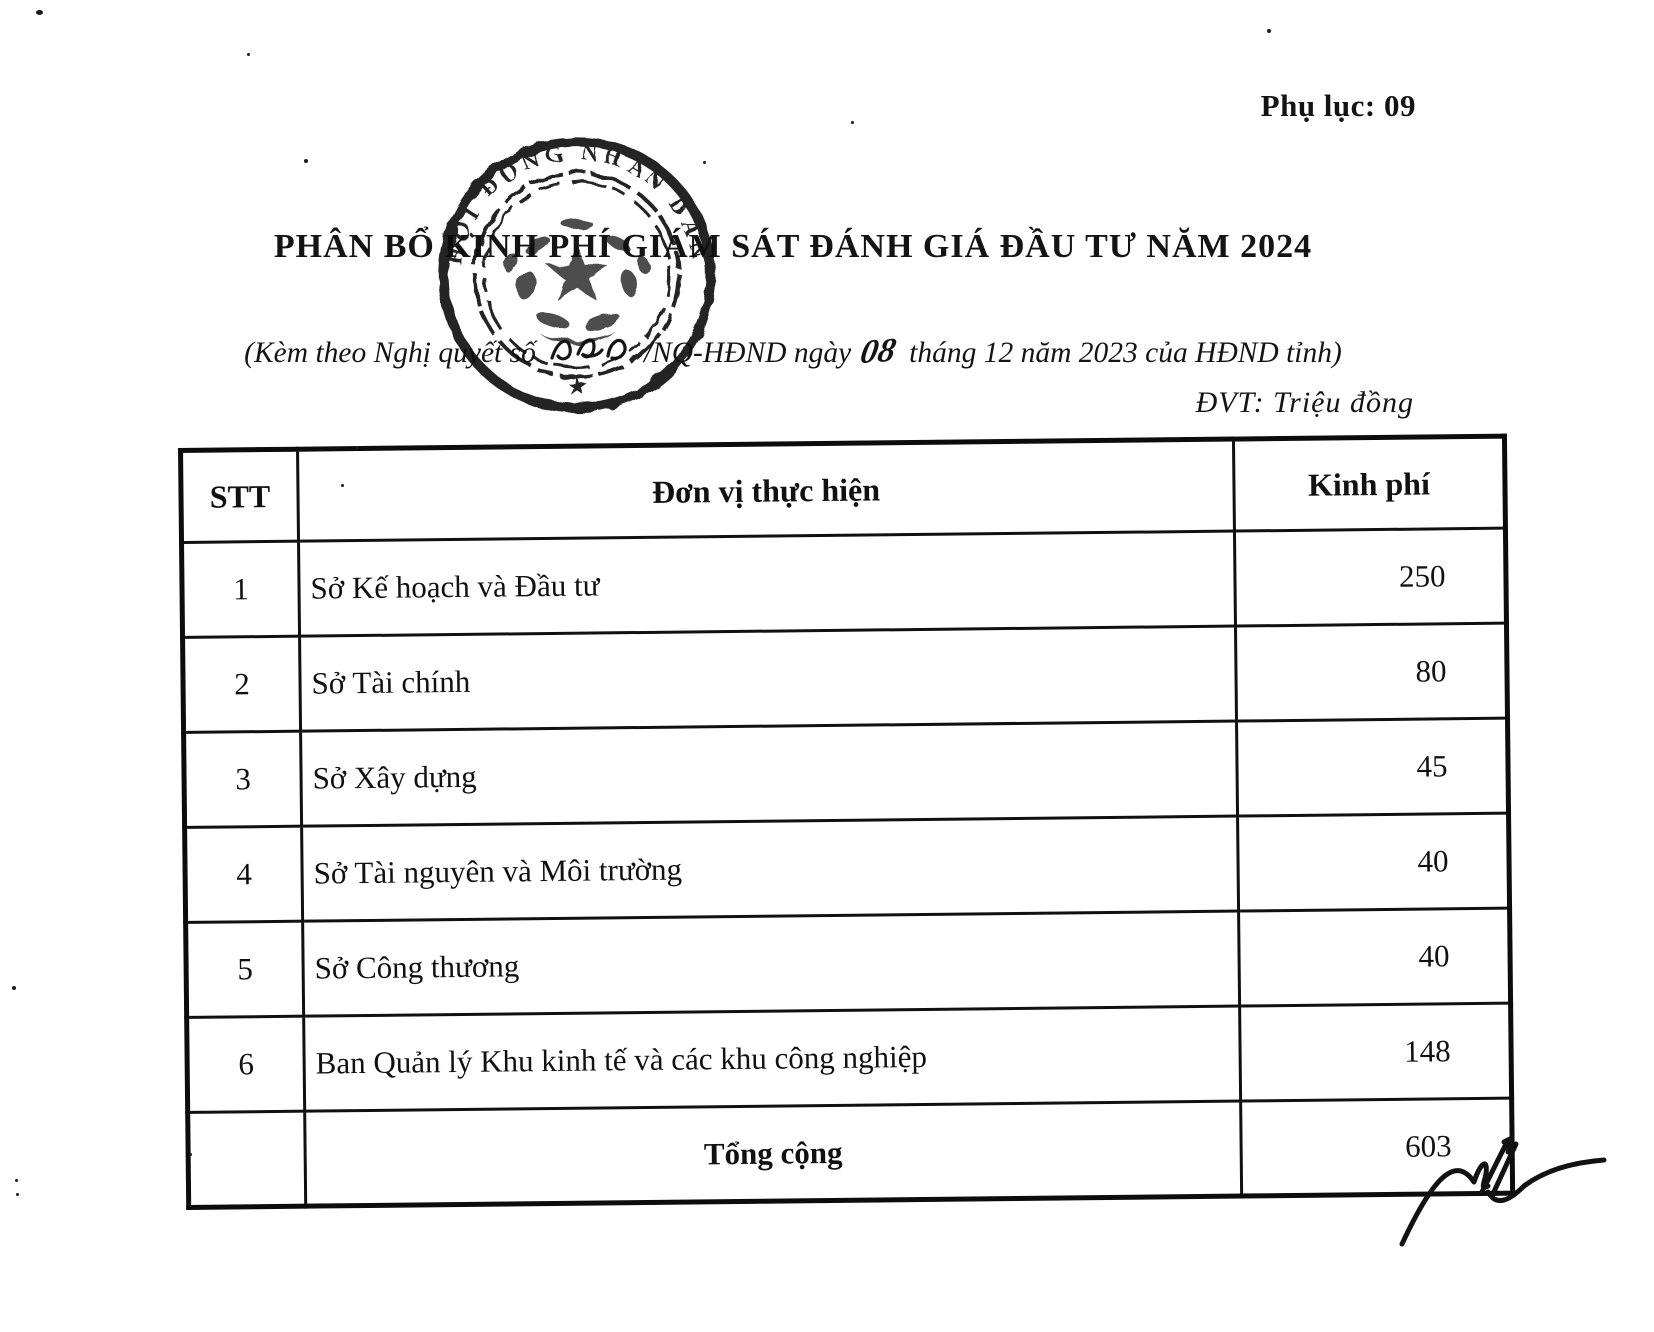 This screenshot has width=1654, height=1332. What do you see at coordinates (1503, 1191) in the screenshot?
I see `signature-flourish` at bounding box center [1503, 1191].